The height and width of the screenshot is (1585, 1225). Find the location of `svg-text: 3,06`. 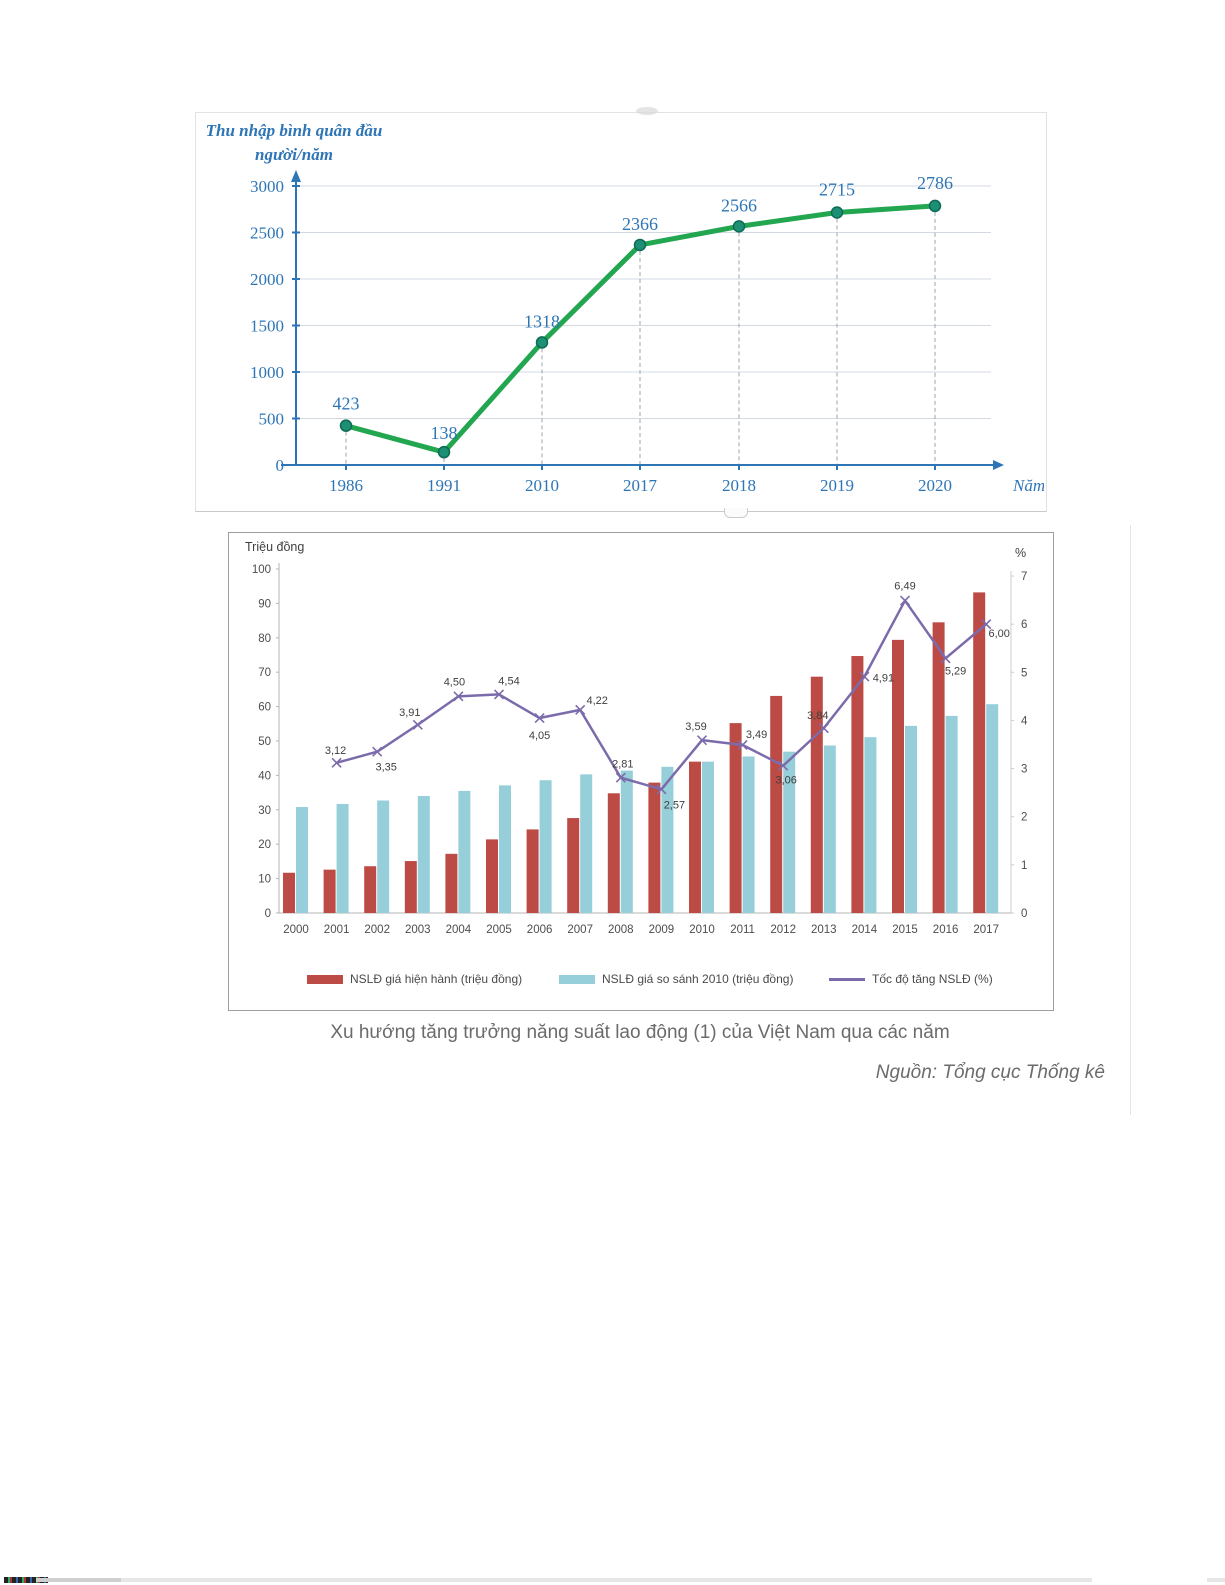

svg-text: 3,06 is located at coordinates (785, 781).